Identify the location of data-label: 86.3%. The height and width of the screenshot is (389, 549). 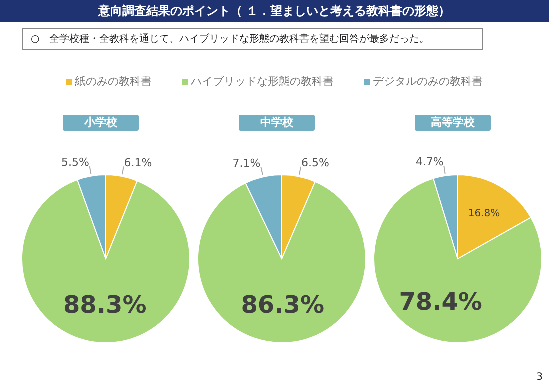
(283, 305).